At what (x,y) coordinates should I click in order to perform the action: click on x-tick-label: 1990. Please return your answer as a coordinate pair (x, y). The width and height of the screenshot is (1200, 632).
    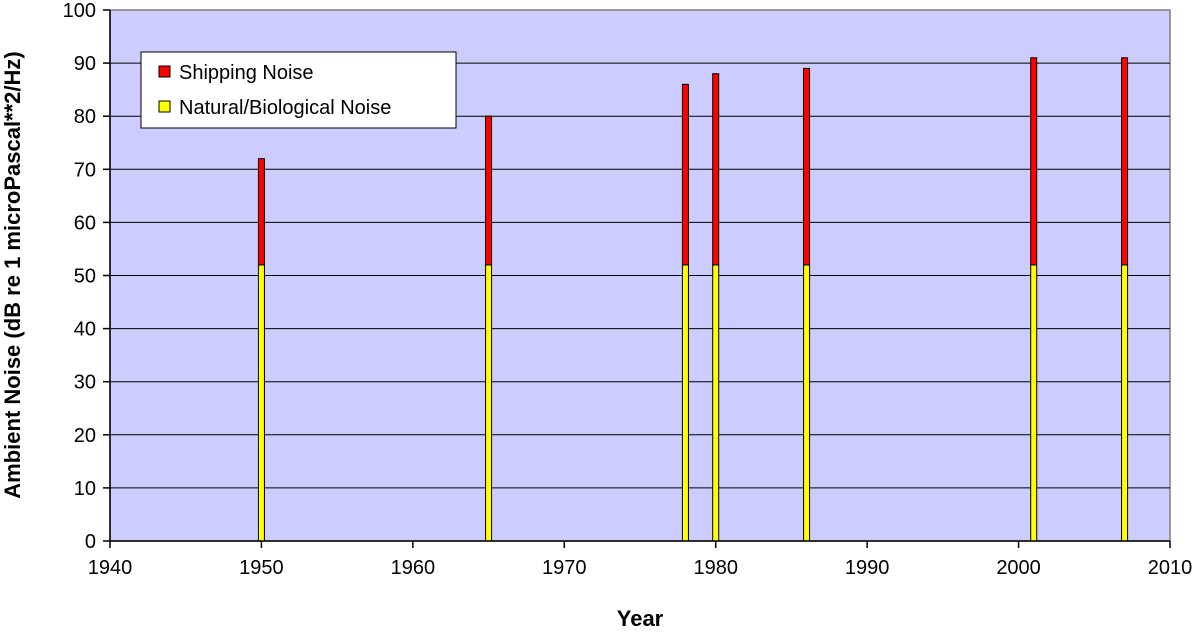
    Looking at the image, I should click on (867, 568).